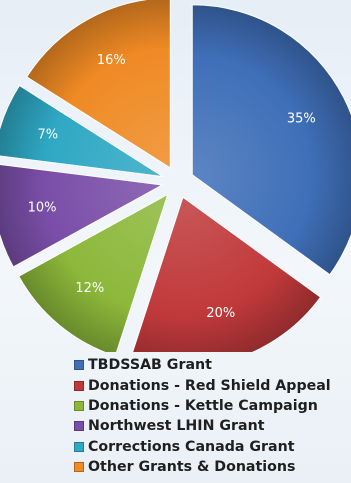 This screenshot has width=351, height=483. What do you see at coordinates (89, 288) in the screenshot?
I see `pie-data-label: 12%` at bounding box center [89, 288].